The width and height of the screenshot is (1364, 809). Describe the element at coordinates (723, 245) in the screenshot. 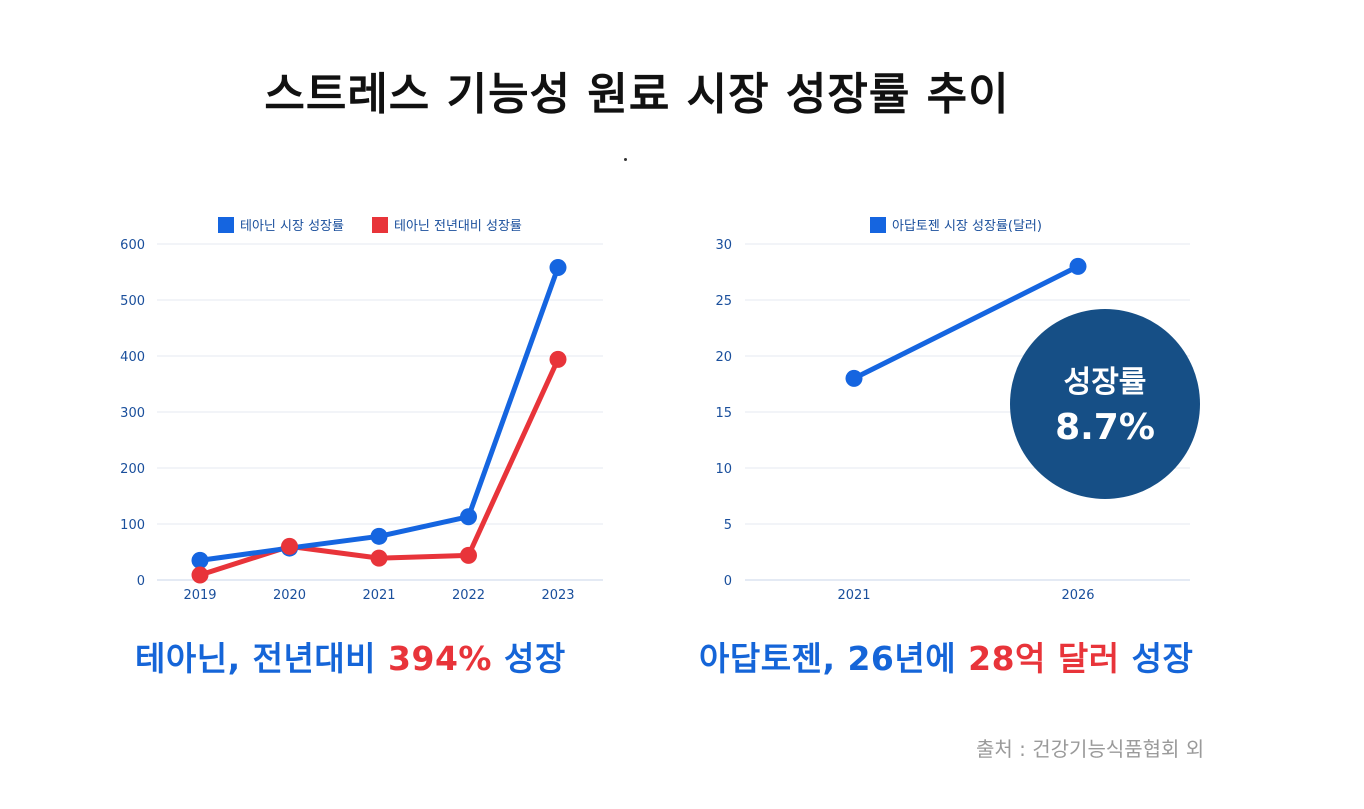

I see `y-tick-label: 30` at that location.